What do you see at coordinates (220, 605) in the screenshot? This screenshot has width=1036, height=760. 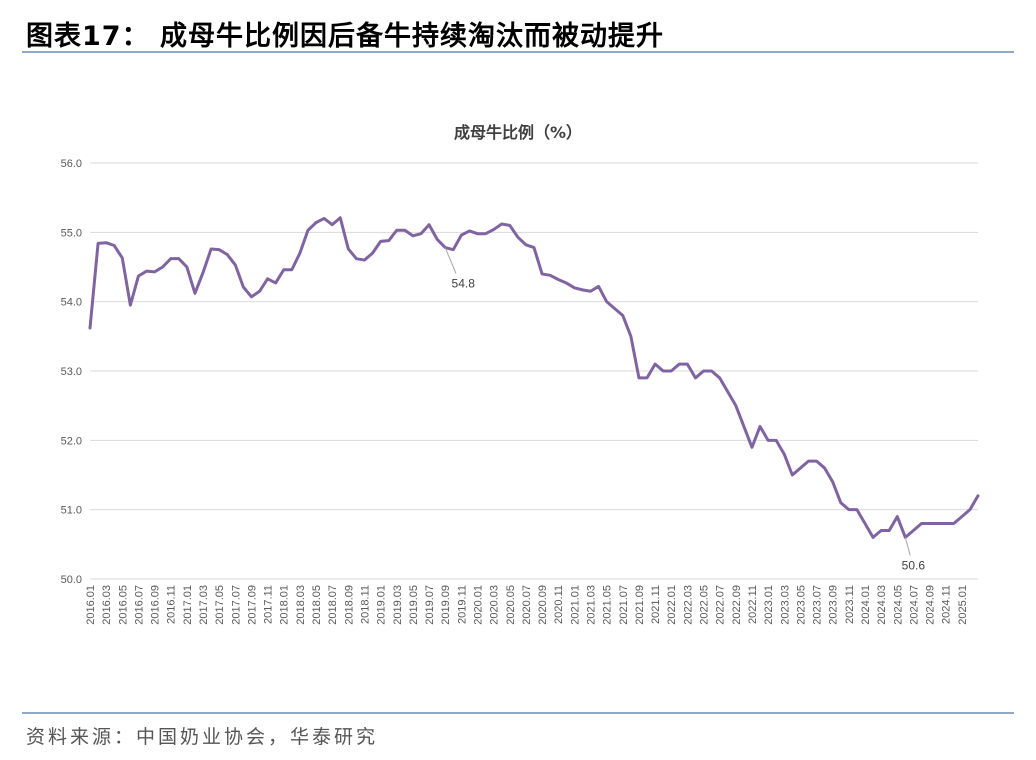 I see `x-tick-label: 2017.05` at bounding box center [220, 605].